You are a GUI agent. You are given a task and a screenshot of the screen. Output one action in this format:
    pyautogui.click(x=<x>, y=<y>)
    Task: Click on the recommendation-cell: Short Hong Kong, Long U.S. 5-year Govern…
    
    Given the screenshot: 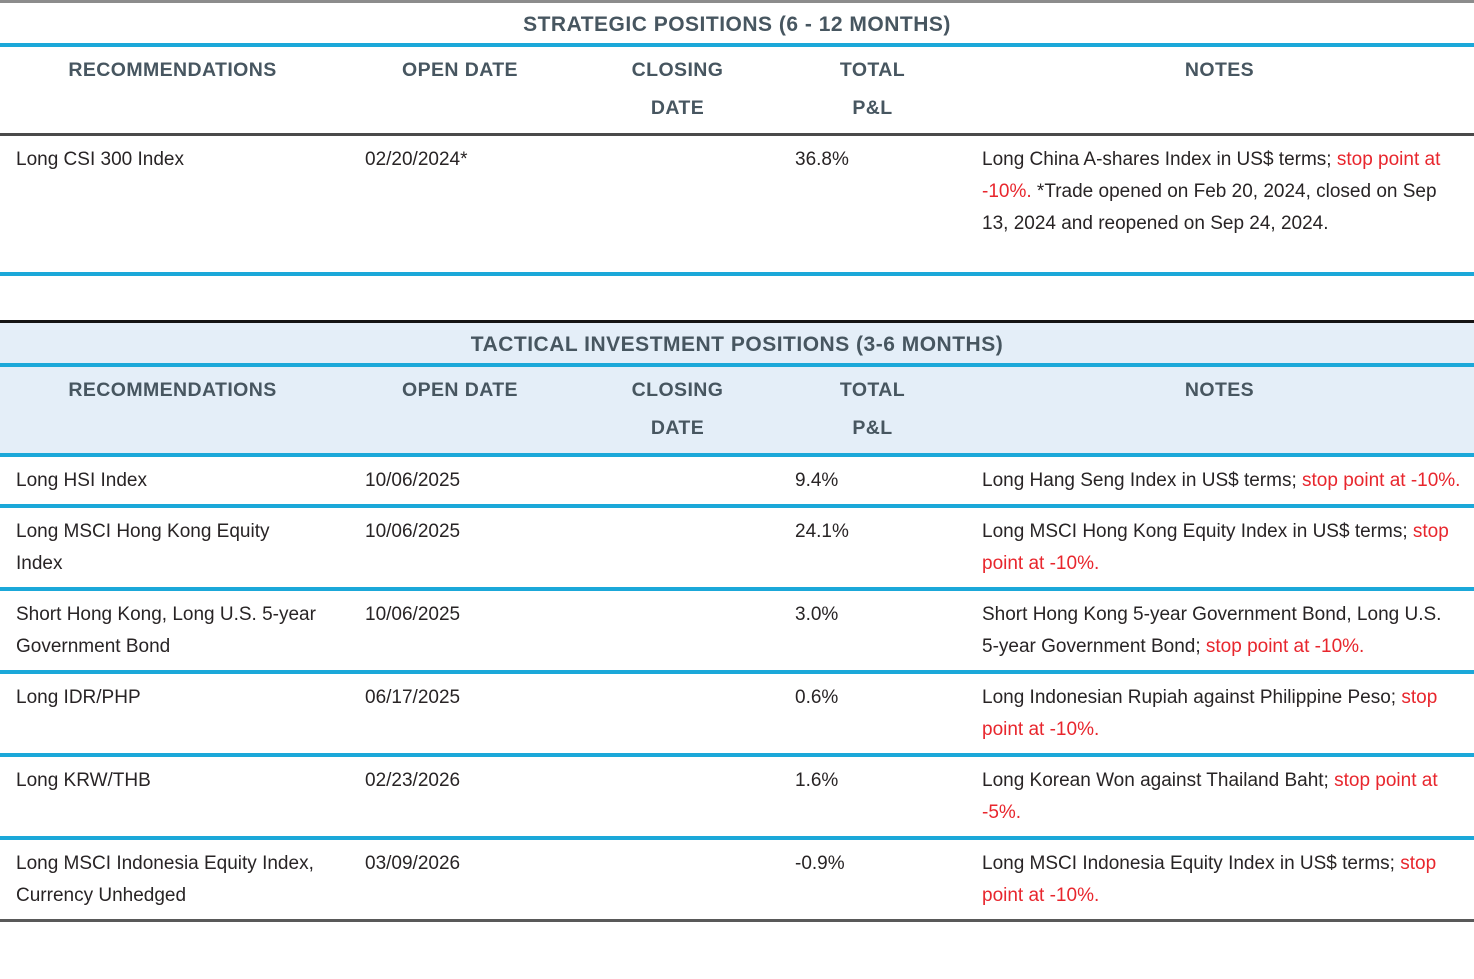 What is the action you would take?
    pyautogui.click(x=166, y=630)
    